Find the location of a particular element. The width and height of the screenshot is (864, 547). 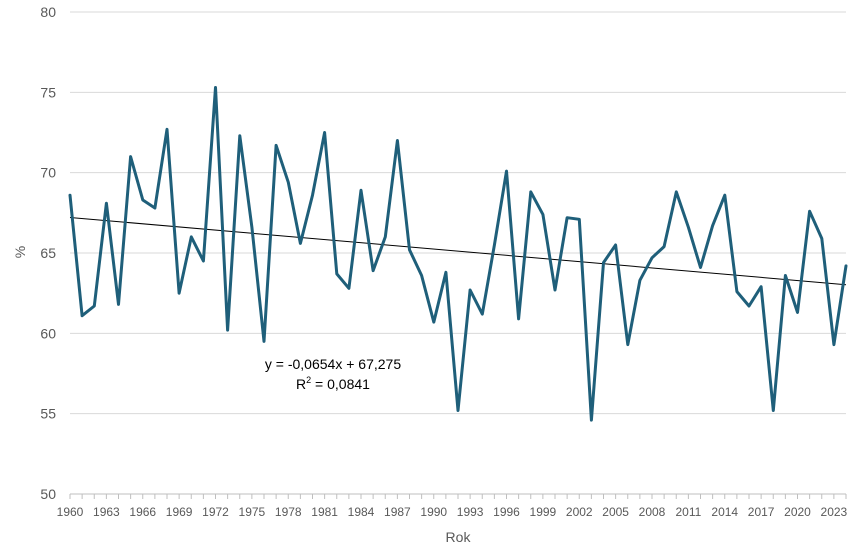

x-tick-label: 1999 is located at coordinates (543, 512).